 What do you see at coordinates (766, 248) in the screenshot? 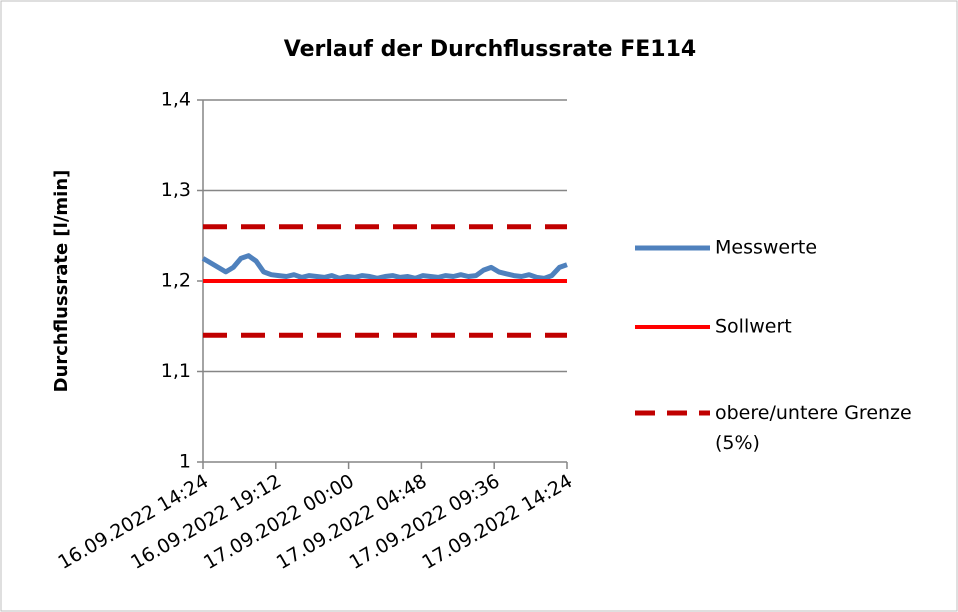
I see `legend-label: Messwerte` at bounding box center [766, 248].